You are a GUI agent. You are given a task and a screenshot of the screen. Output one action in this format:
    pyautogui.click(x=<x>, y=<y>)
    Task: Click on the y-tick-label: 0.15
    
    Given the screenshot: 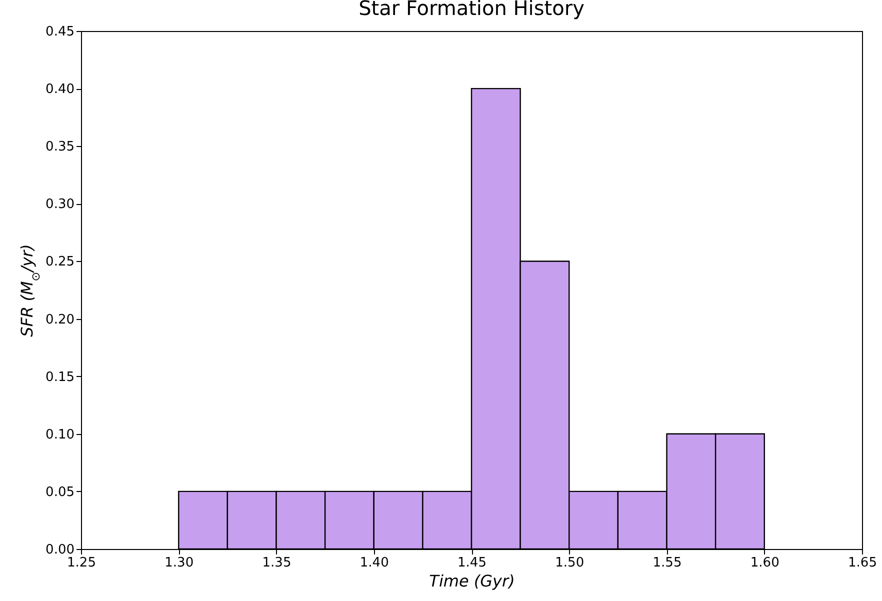 What is the action you would take?
    pyautogui.click(x=60, y=377)
    